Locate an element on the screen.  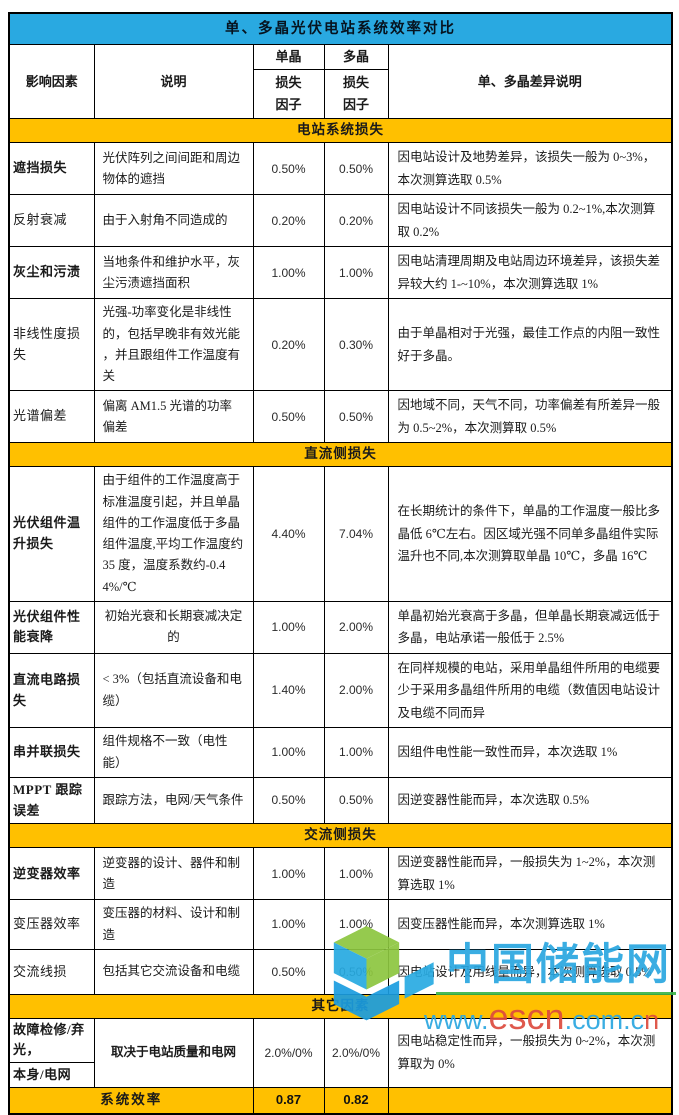
diff-cell: 因逆变器性能而异，本次选取 0.5% is located at coordinates (530, 800).